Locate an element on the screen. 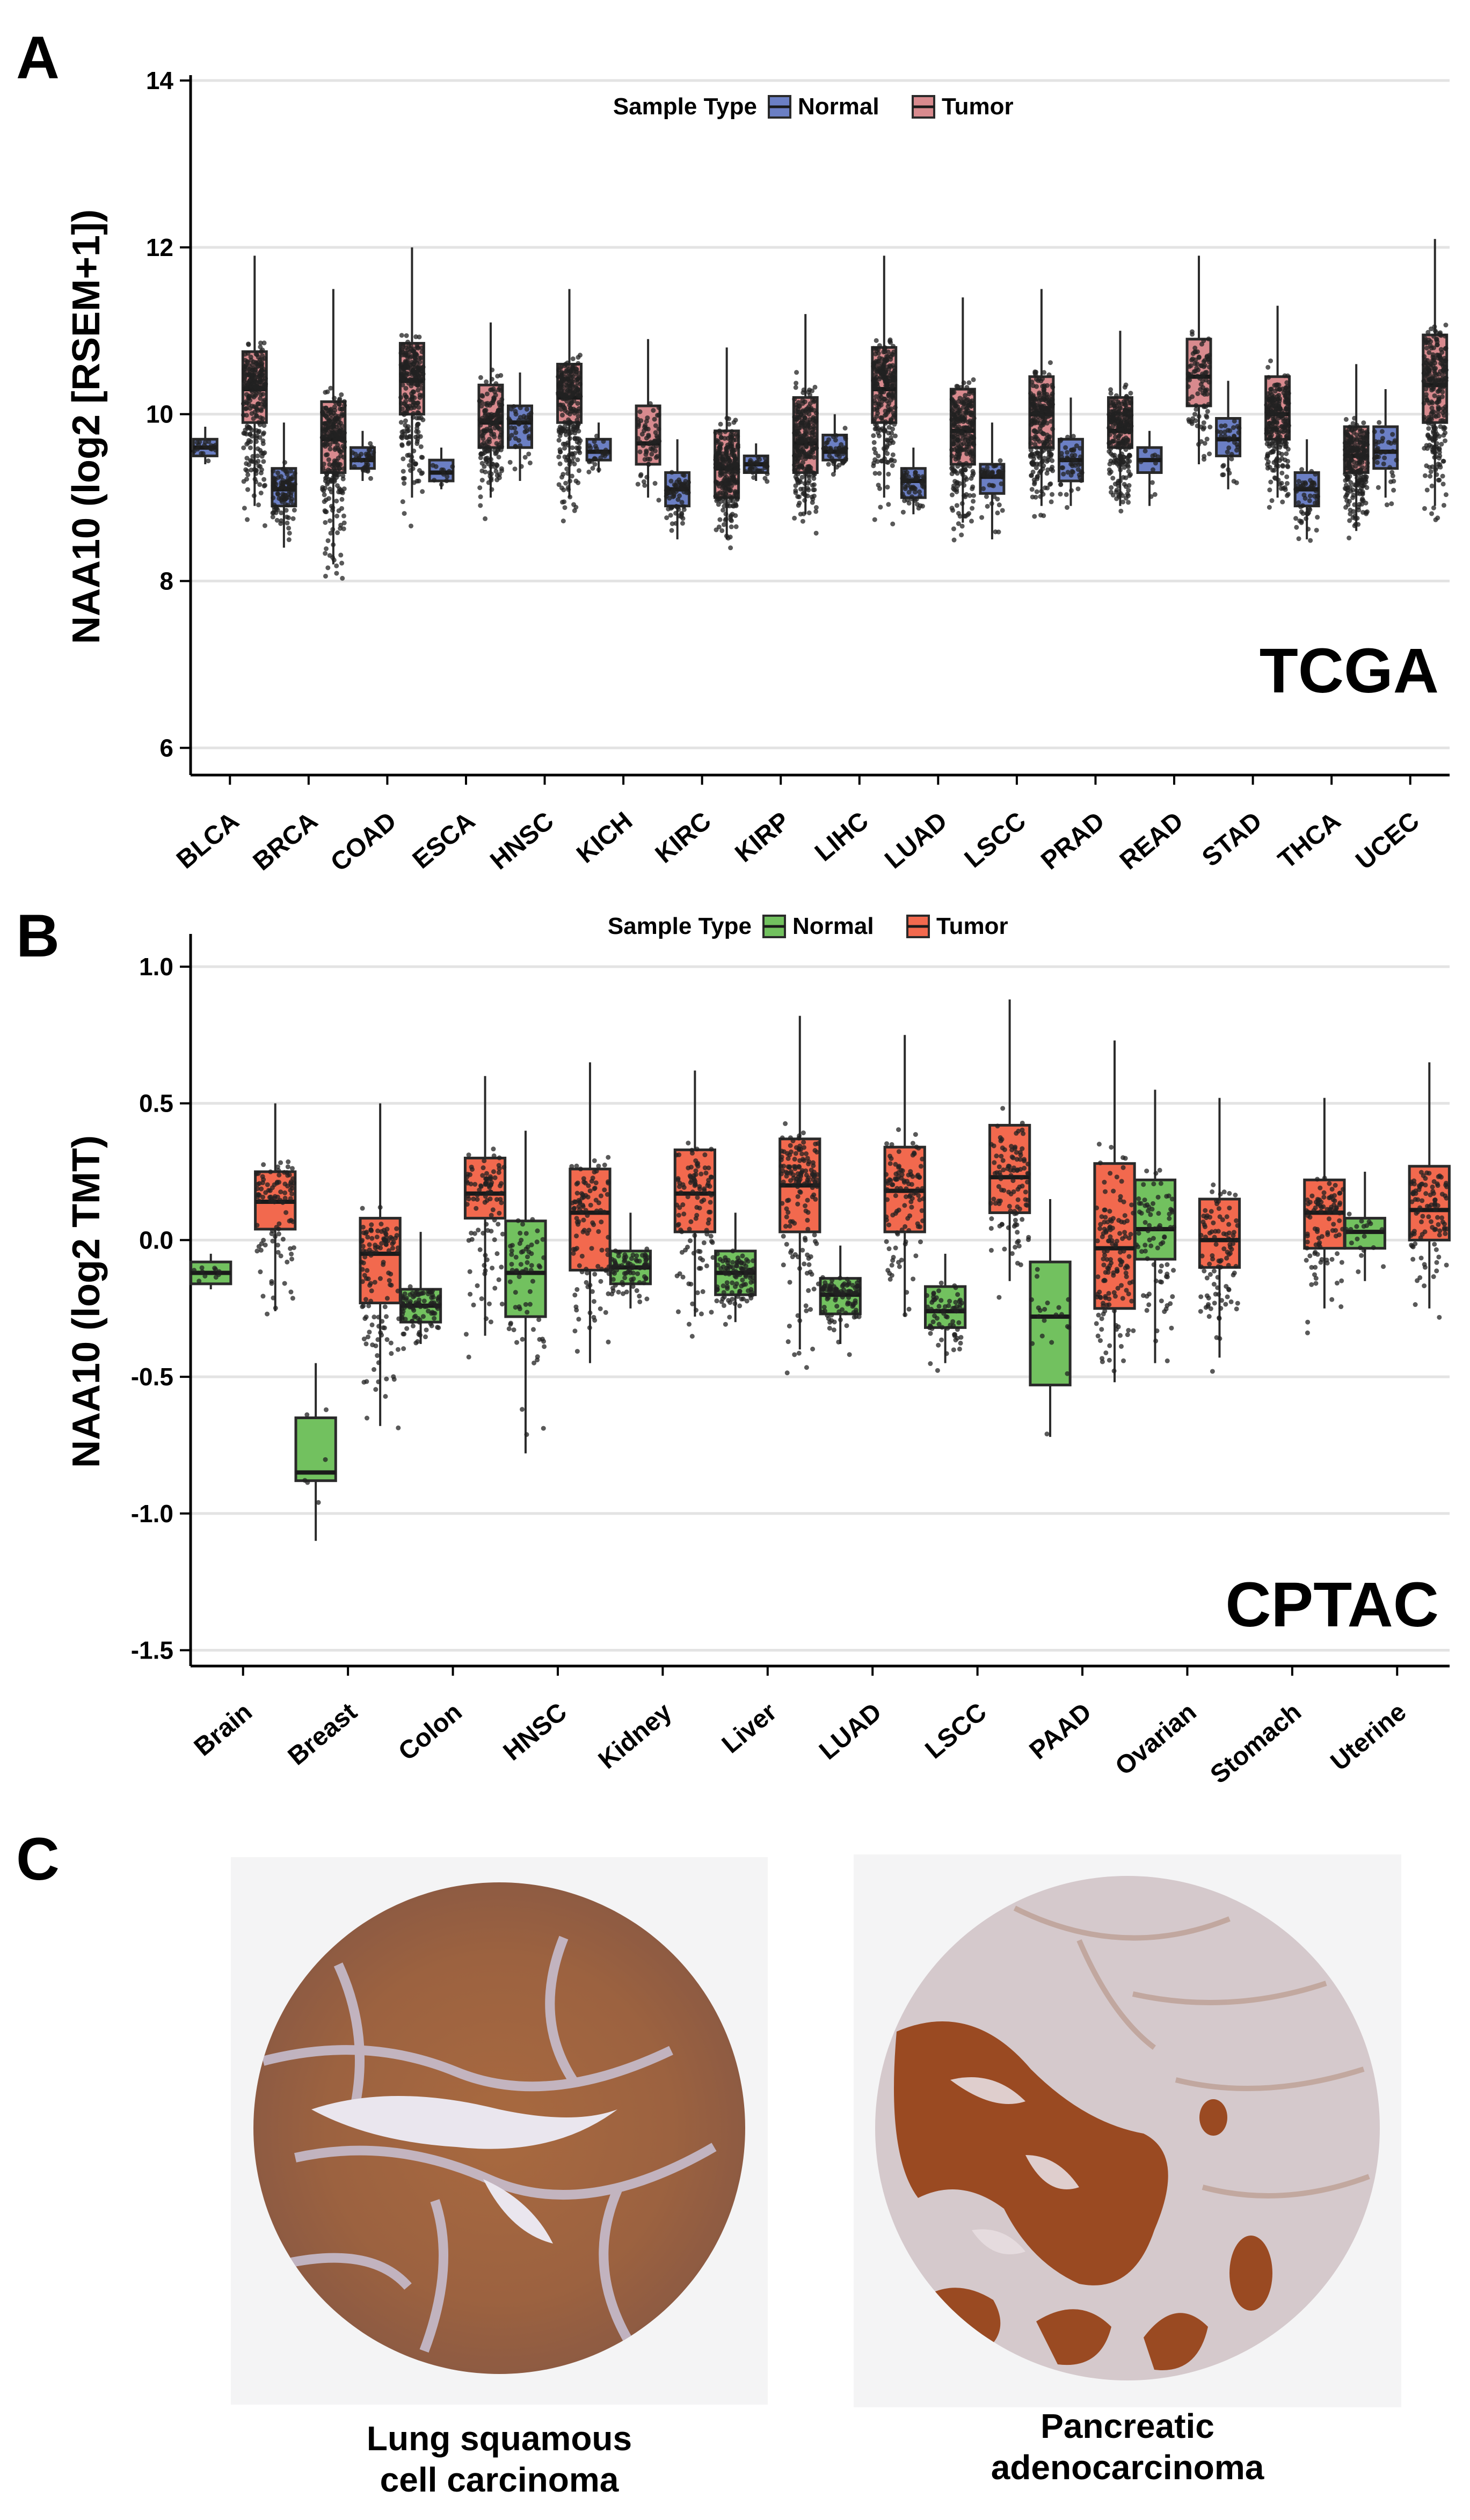 The width and height of the screenshot is (1470, 2520). box-normal-thca is located at coordinates (1306, 491).